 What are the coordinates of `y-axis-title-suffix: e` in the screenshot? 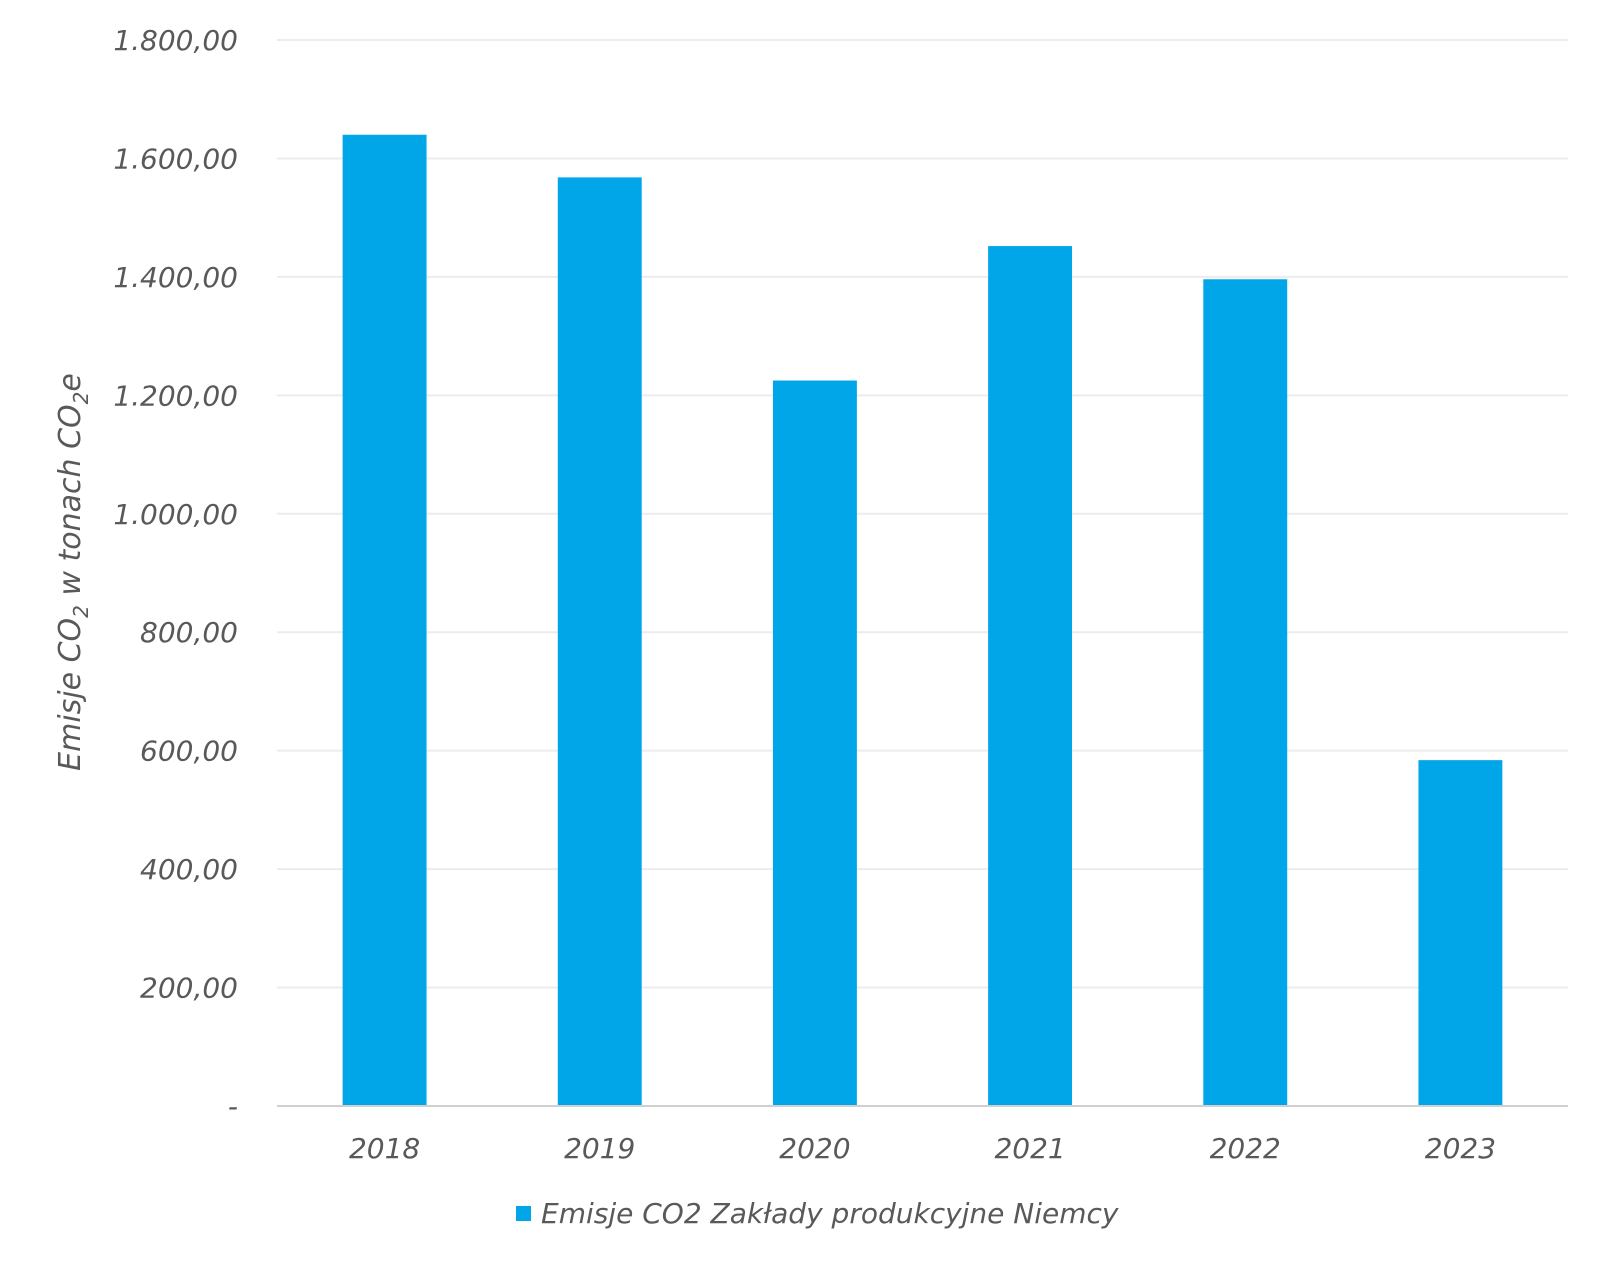 It's located at (70, 382).